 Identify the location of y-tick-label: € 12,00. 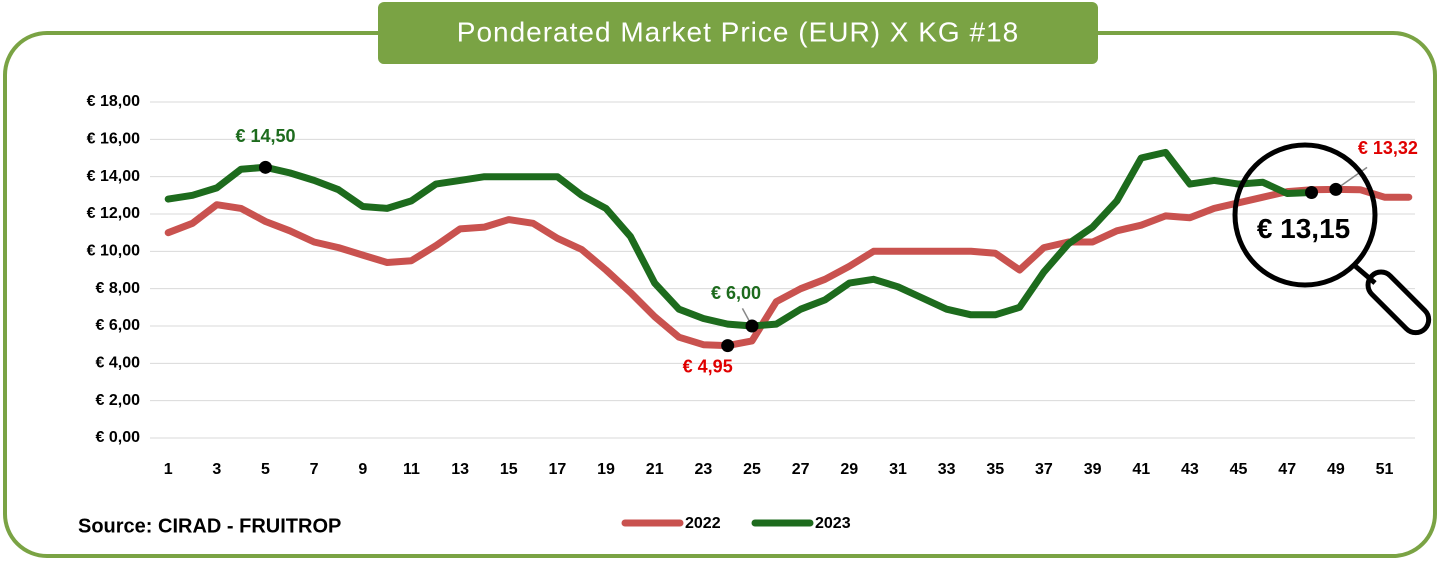
(113, 213).